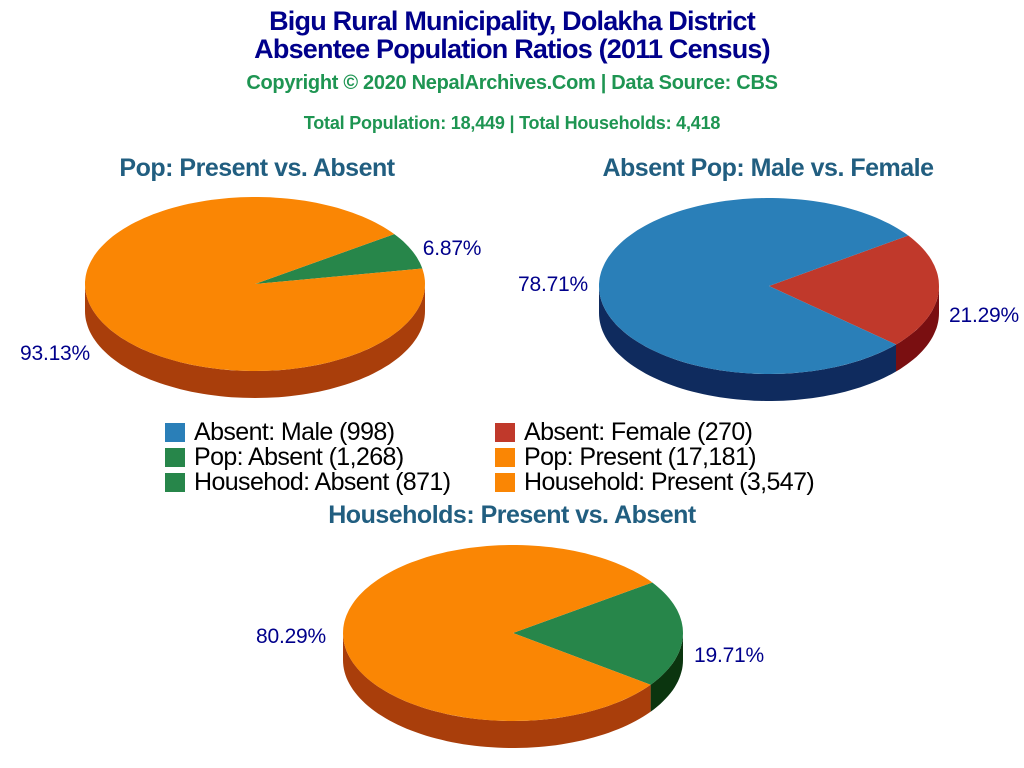 This screenshot has width=1024, height=768. Describe the element at coordinates (322, 482) in the screenshot. I see `legend-label: Househod: Absent (871)` at that location.